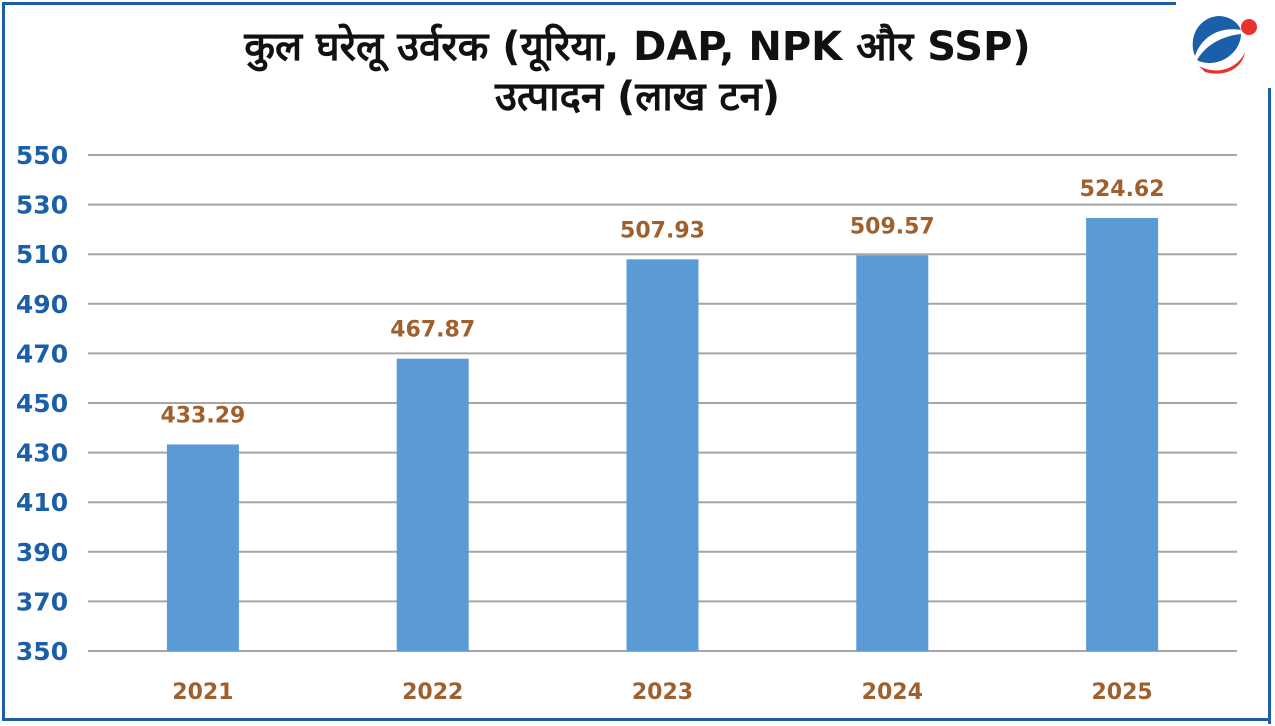 The height and width of the screenshot is (726, 1275). Describe the element at coordinates (662, 455) in the screenshot. I see `bar-2023` at that location.